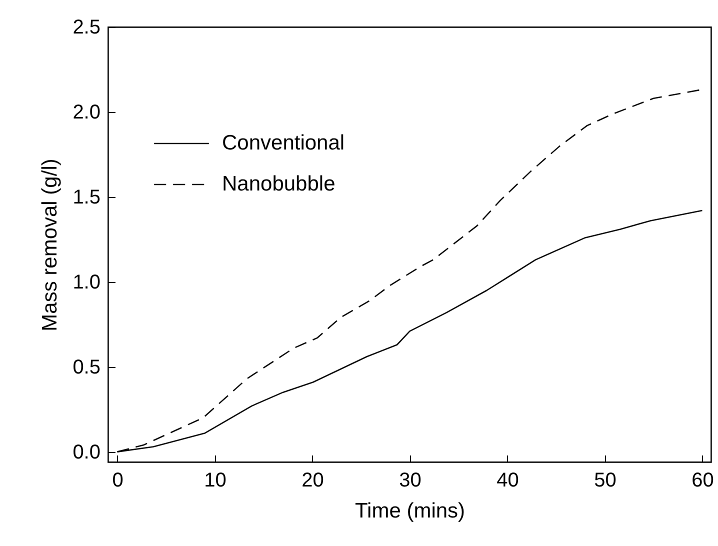 Image resolution: width=718 pixels, height=546 pixels. Describe the element at coordinates (410, 481) in the screenshot. I see `x-tick-label: 30` at that location.